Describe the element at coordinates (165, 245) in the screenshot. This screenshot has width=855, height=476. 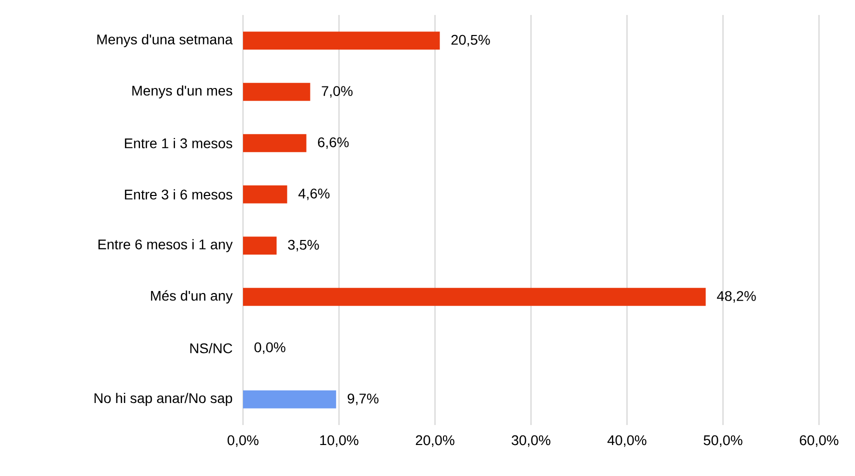
I see `y-tick-label: Entre 6 mesos i 1 any` at that location.